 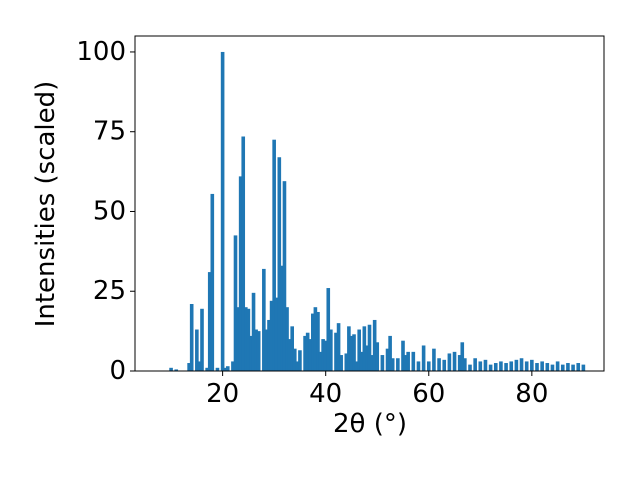 I want to click on y-tick-label: 0, so click(x=117, y=371).